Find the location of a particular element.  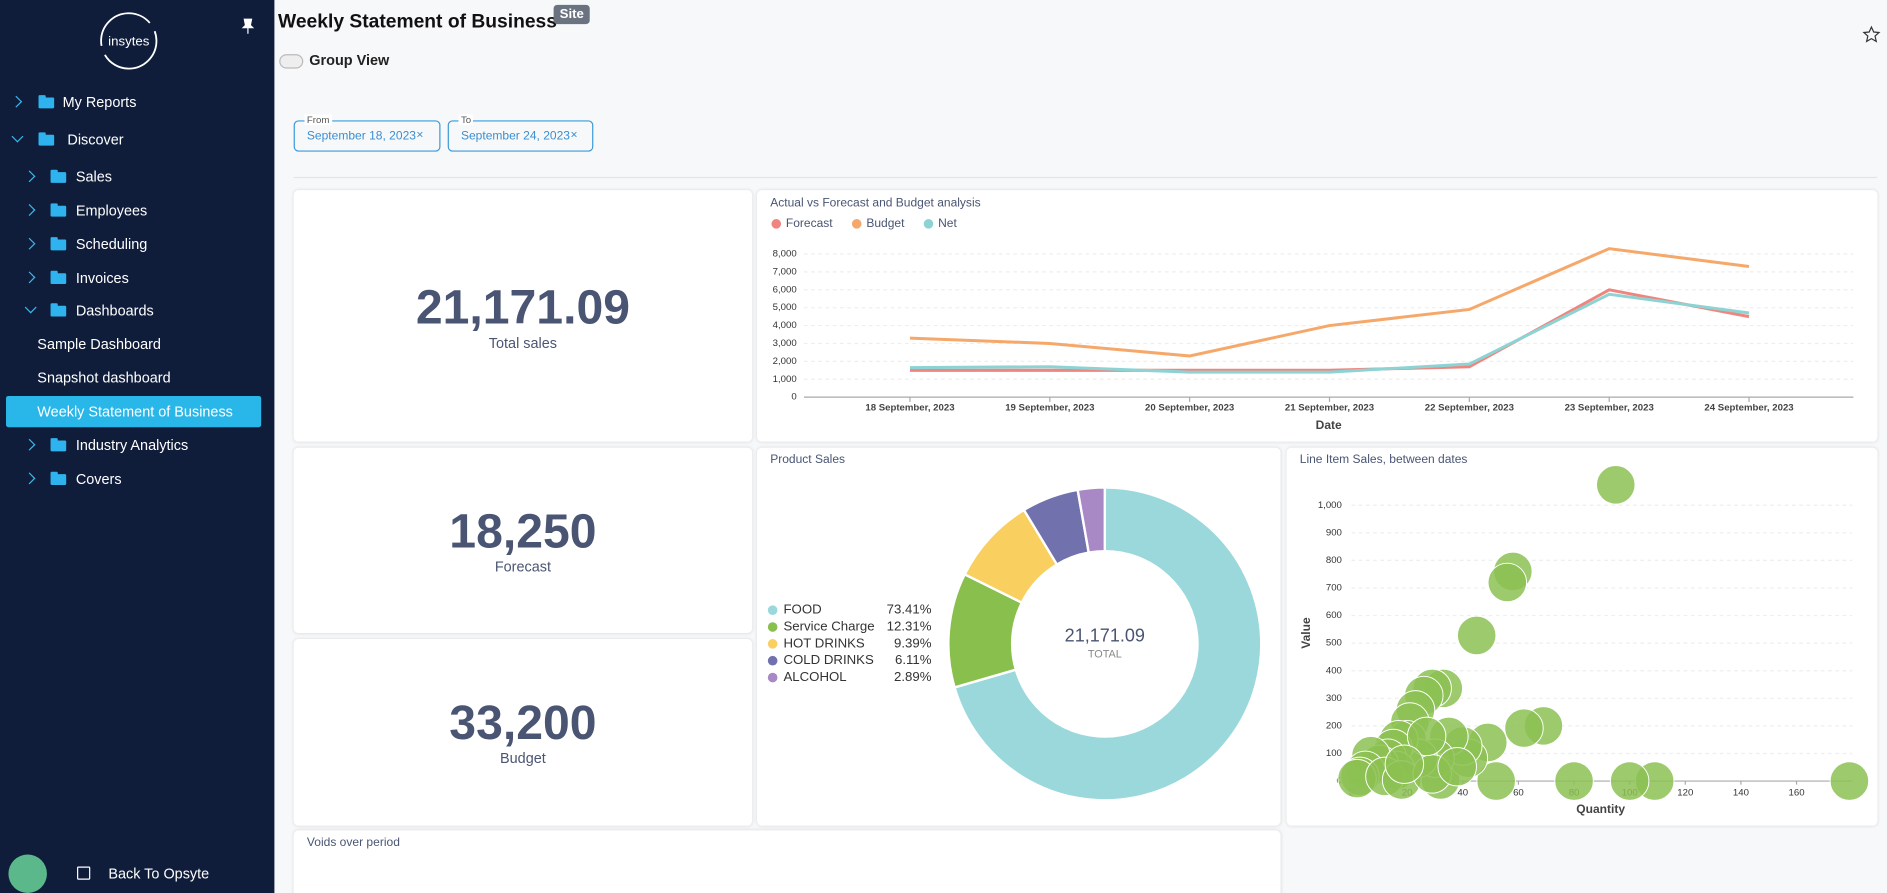

date-filter: To September 24, 2023 × is located at coordinates (520, 133).